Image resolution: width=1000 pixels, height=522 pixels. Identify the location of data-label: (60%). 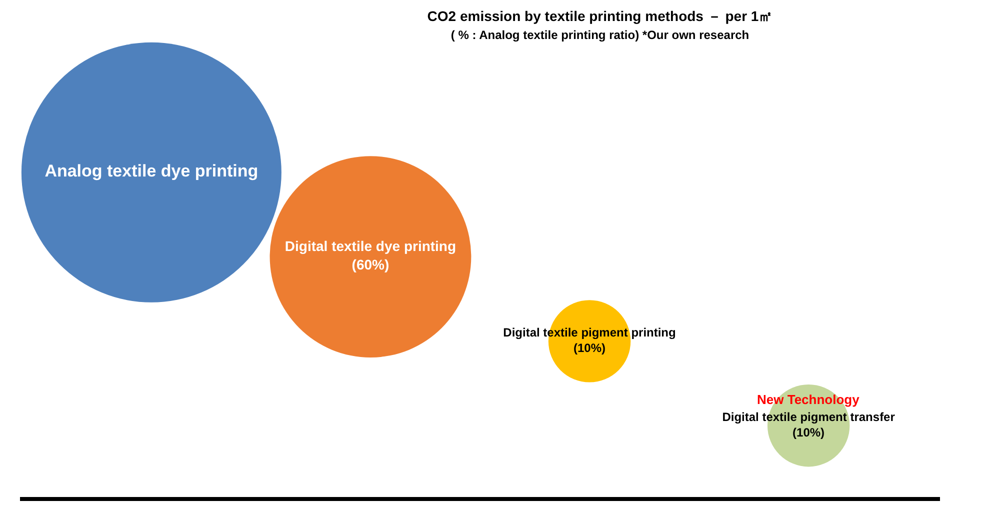
(371, 264).